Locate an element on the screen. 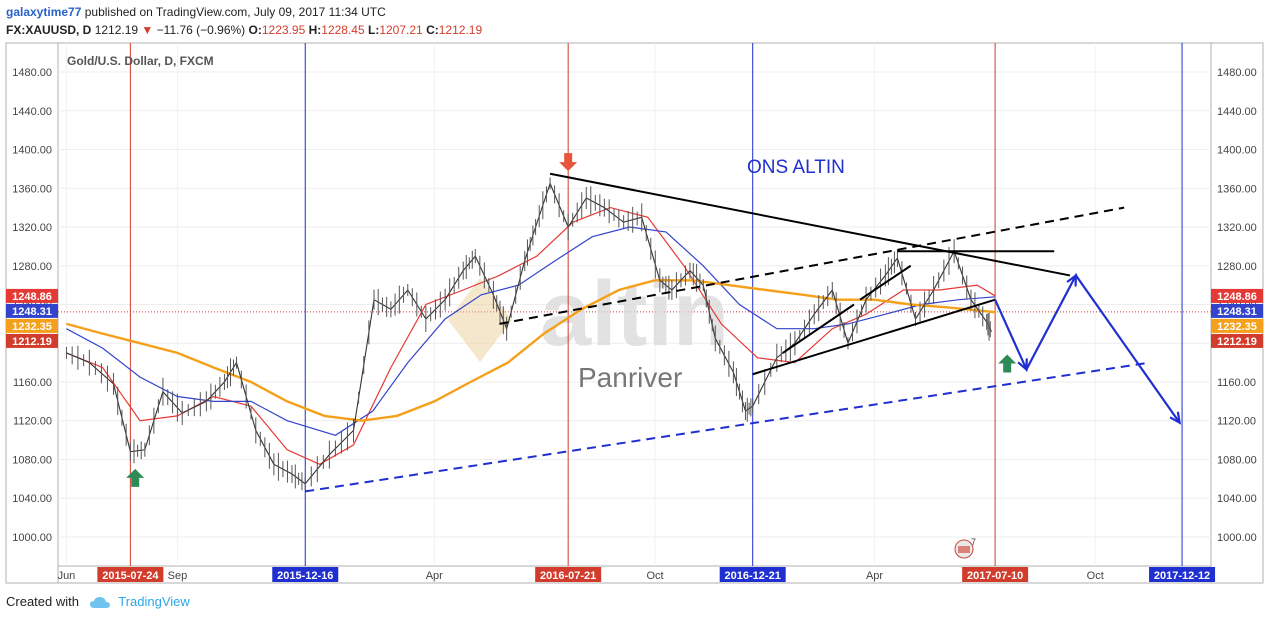  annotation-panriver: Panriver is located at coordinates (630, 377).